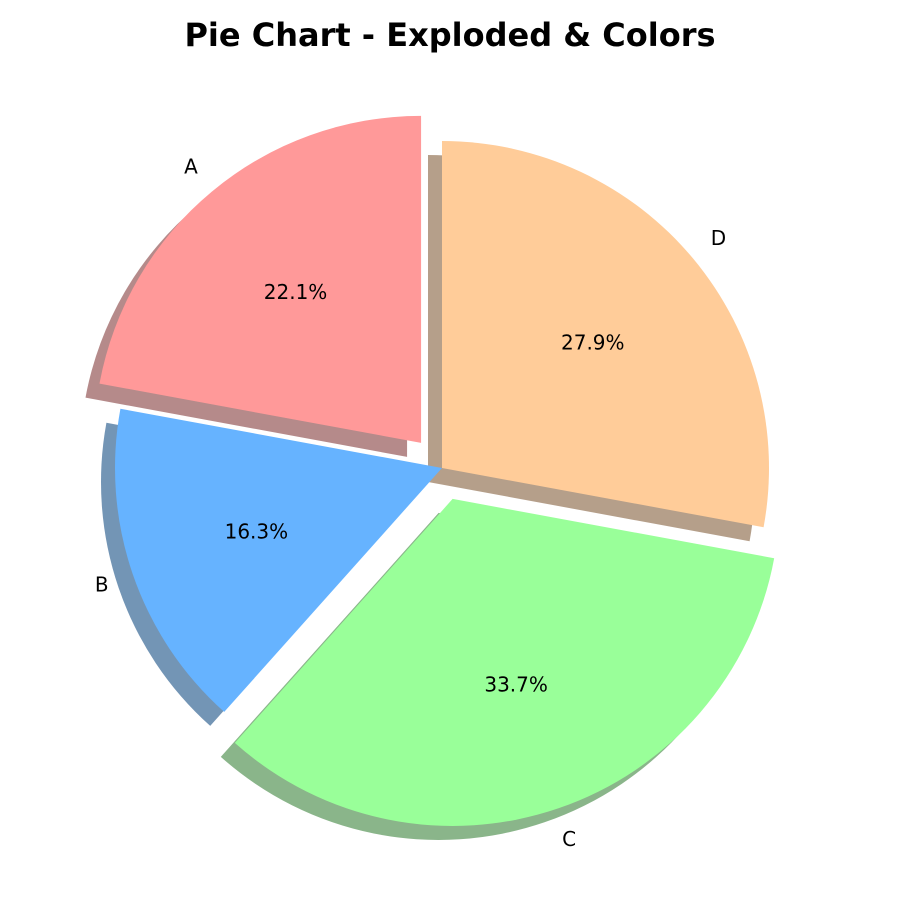 This screenshot has height=900, width=900. I want to click on chart-title: Pie Chart - Exploded & Colors, so click(449, 35).